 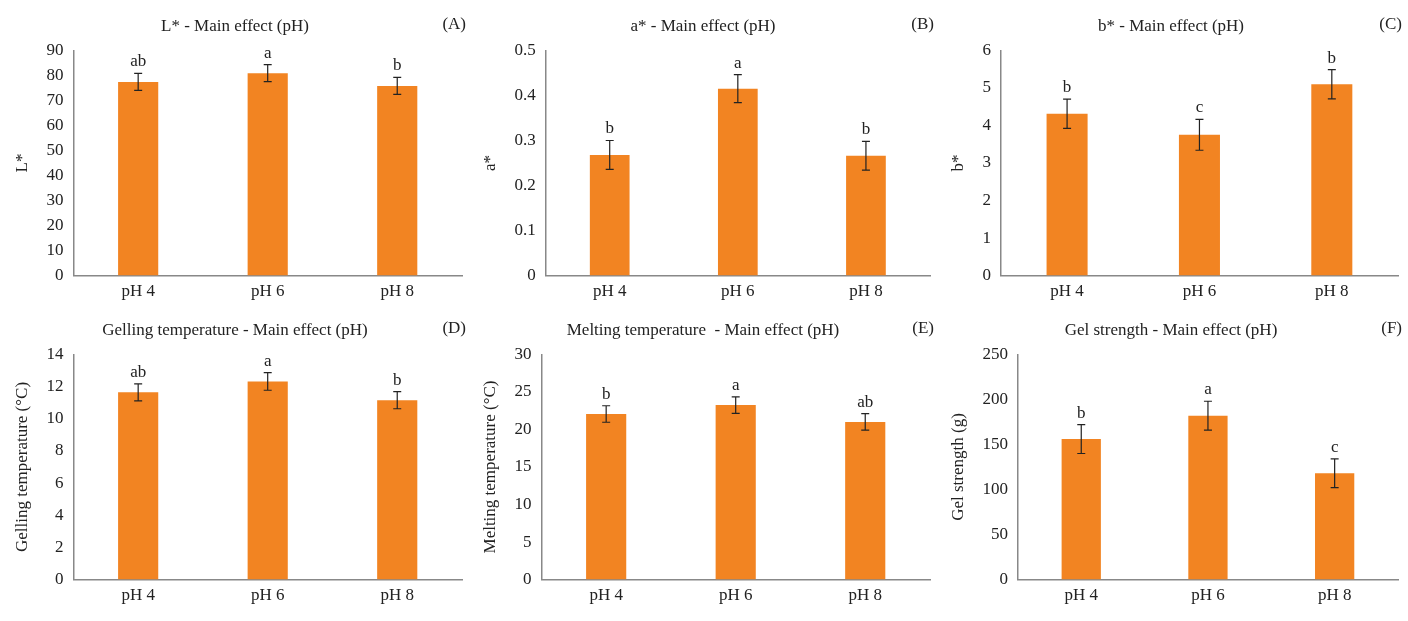 What do you see at coordinates (923, 327) in the screenshot?
I see `text: (E)` at bounding box center [923, 327].